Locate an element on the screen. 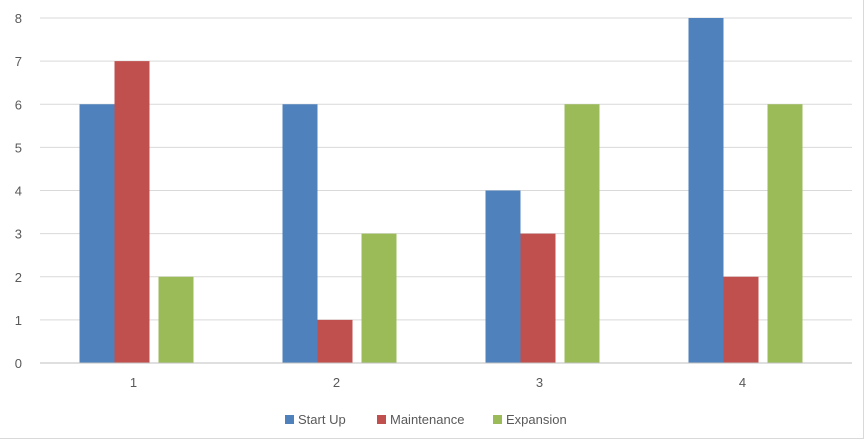  legend: Start Up Maintenance Expansion is located at coordinates (426, 419).